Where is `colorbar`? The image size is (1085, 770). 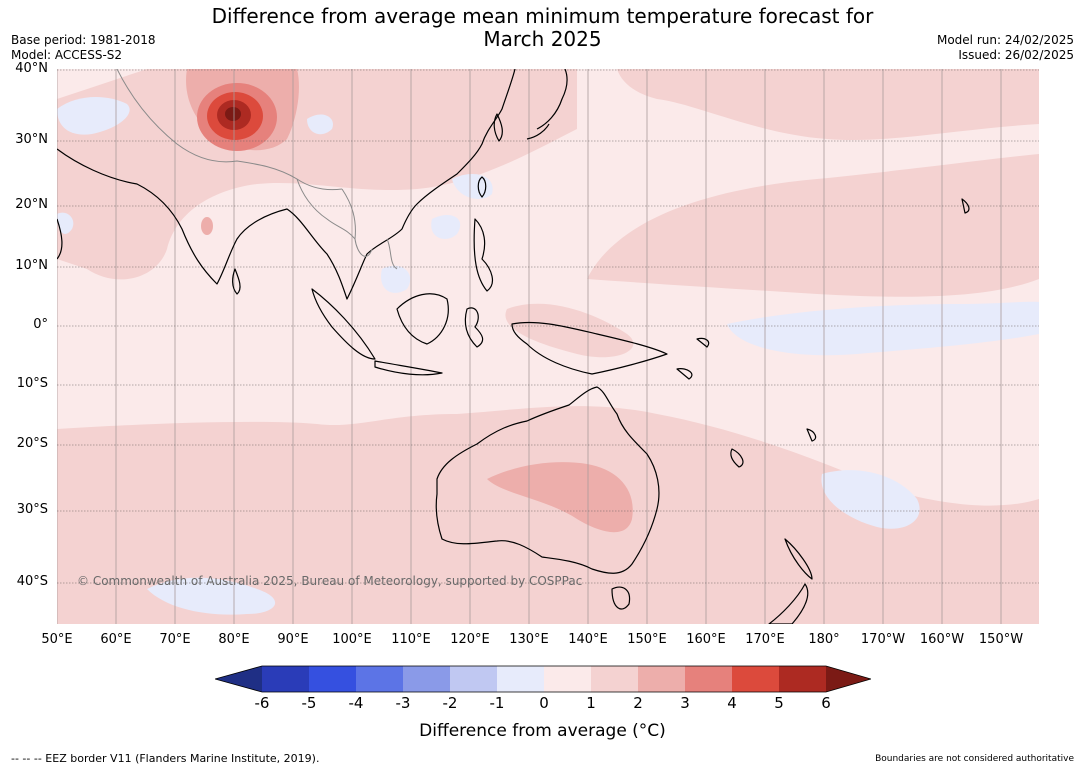
colorbar is located at coordinates (543, 679).